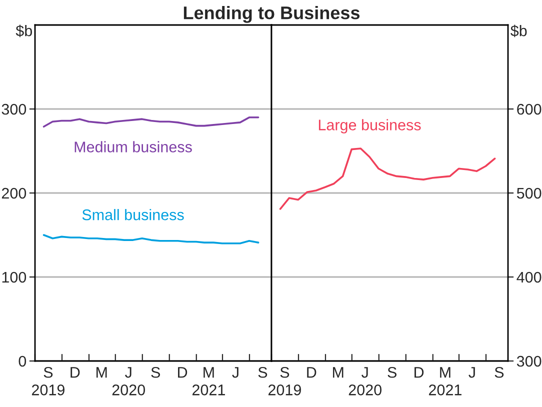  What do you see at coordinates (133, 214) in the screenshot?
I see `series-label: Small business` at bounding box center [133, 214].